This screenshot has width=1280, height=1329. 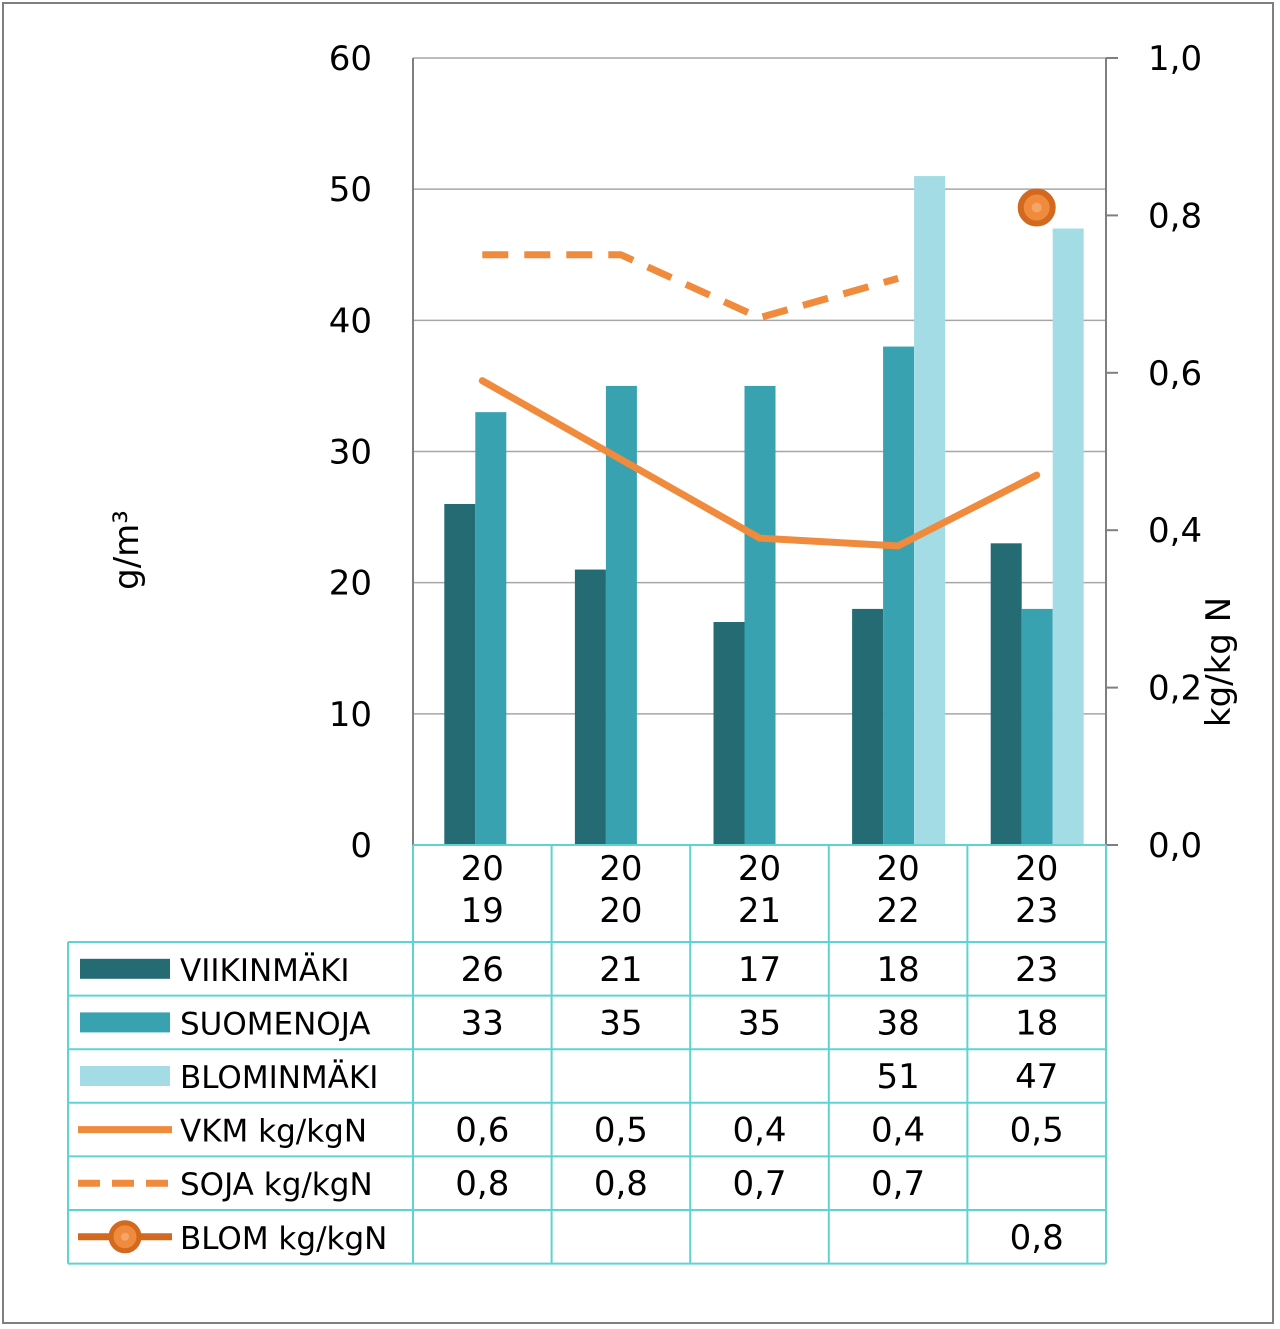 What do you see at coordinates (1175, 531) in the screenshot?
I see `right-tick-label: 0,4` at bounding box center [1175, 531].